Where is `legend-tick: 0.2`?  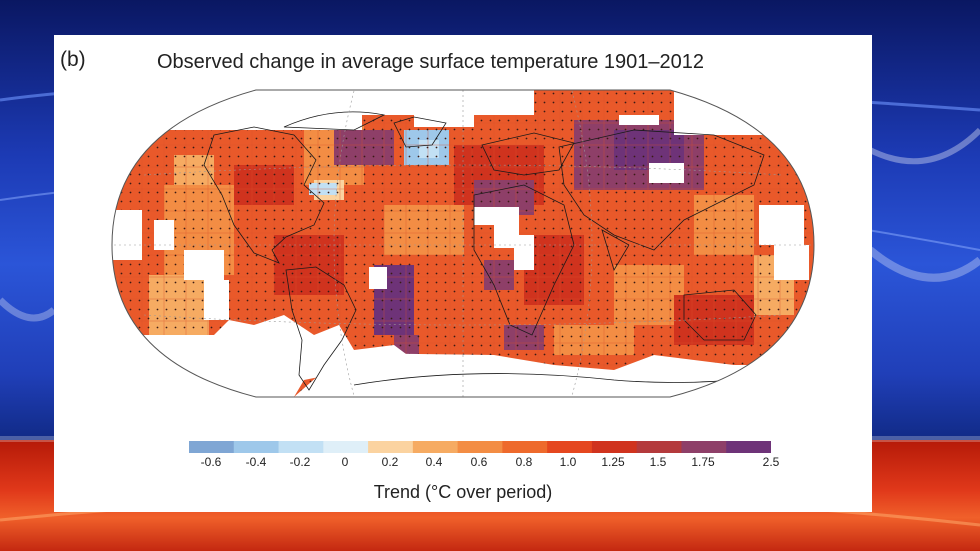 legend-tick: 0.2 is located at coordinates (390, 462).